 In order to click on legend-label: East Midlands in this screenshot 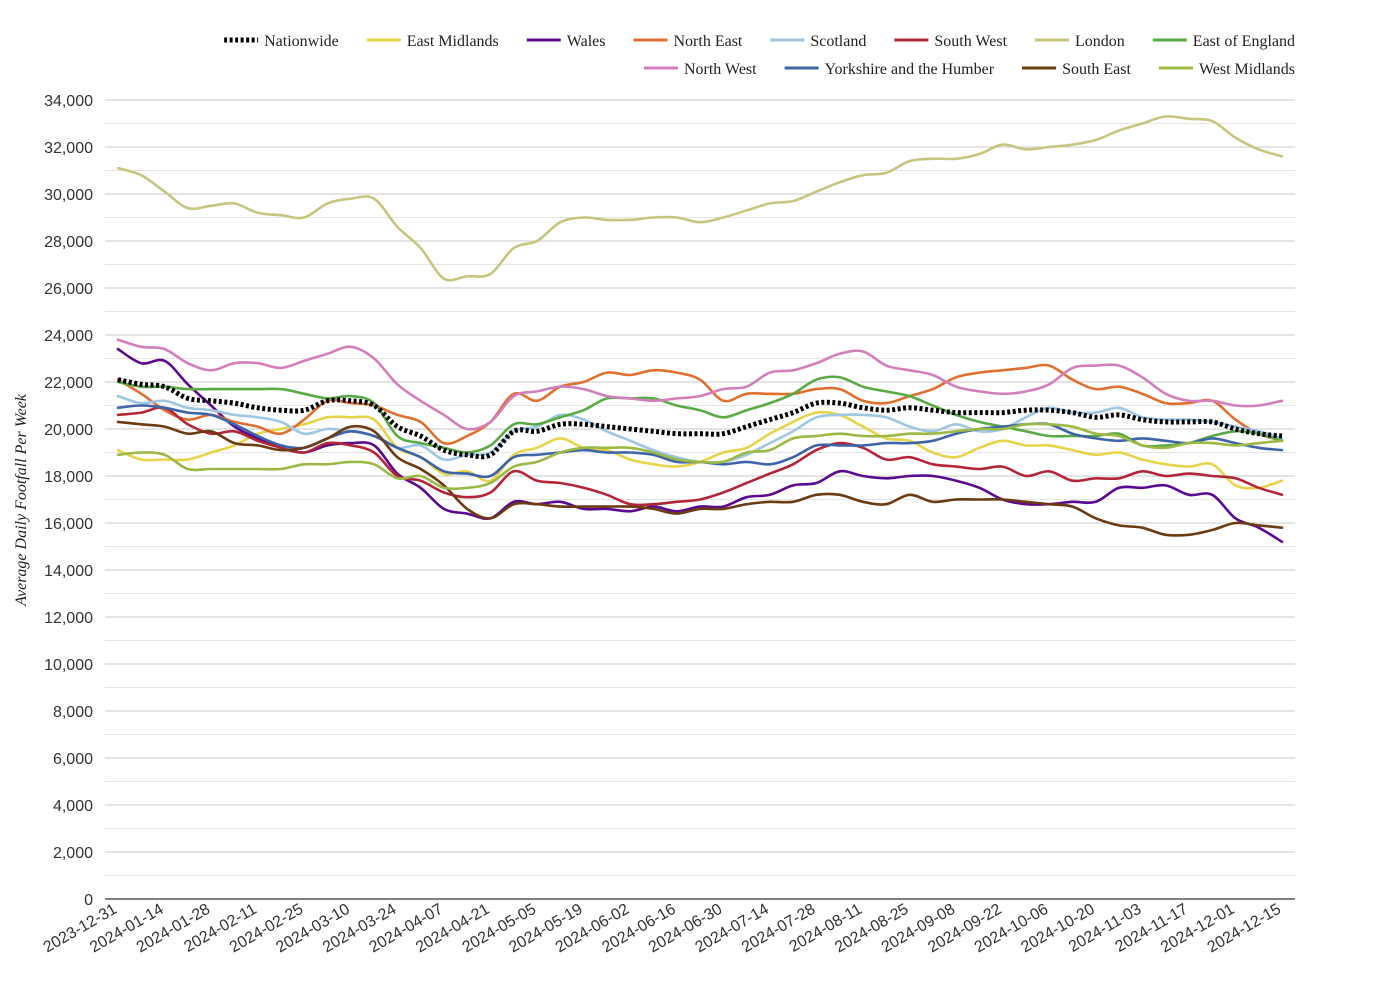, I will do `click(453, 41)`.